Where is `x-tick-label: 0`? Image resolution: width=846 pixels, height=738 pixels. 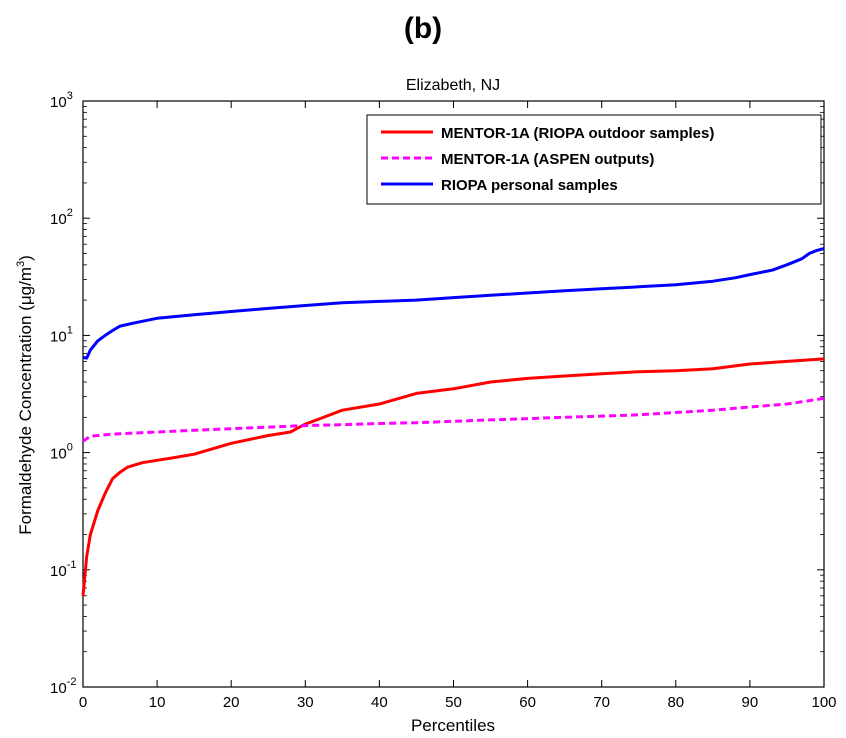
x-tick-label: 0 is located at coordinates (83, 702).